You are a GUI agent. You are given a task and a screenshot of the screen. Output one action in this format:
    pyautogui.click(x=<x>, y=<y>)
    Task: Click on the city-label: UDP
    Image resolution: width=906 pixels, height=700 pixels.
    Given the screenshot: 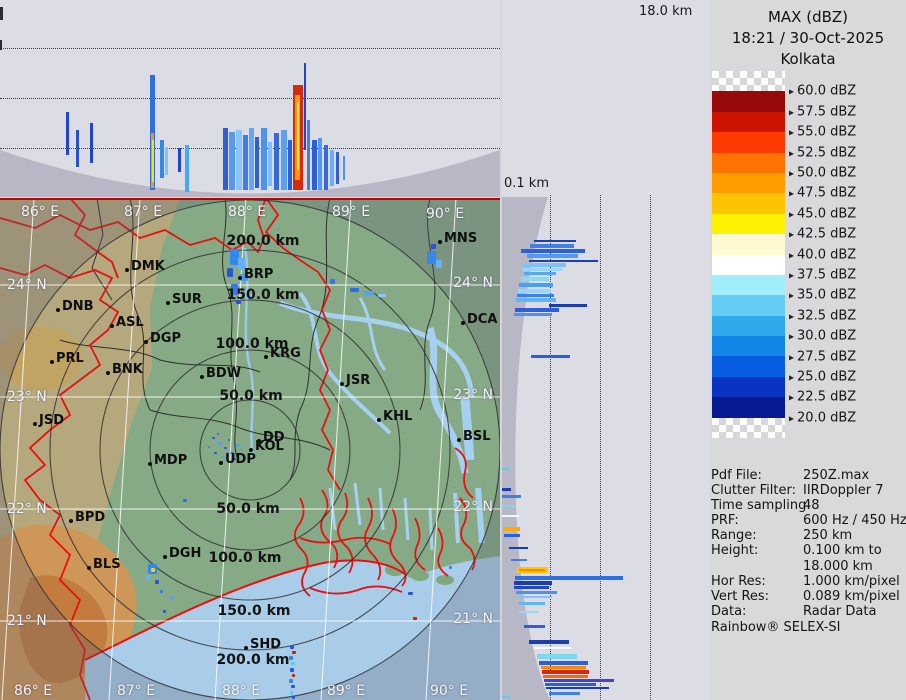 What is the action you would take?
    pyautogui.click(x=240, y=459)
    